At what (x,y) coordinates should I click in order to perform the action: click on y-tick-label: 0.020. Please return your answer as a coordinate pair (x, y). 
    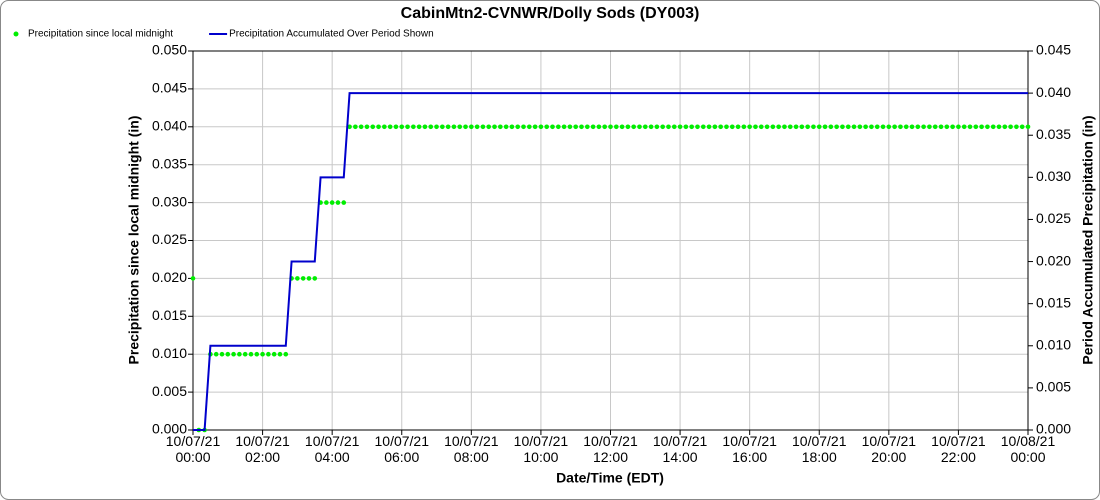
    Looking at the image, I should click on (169, 277).